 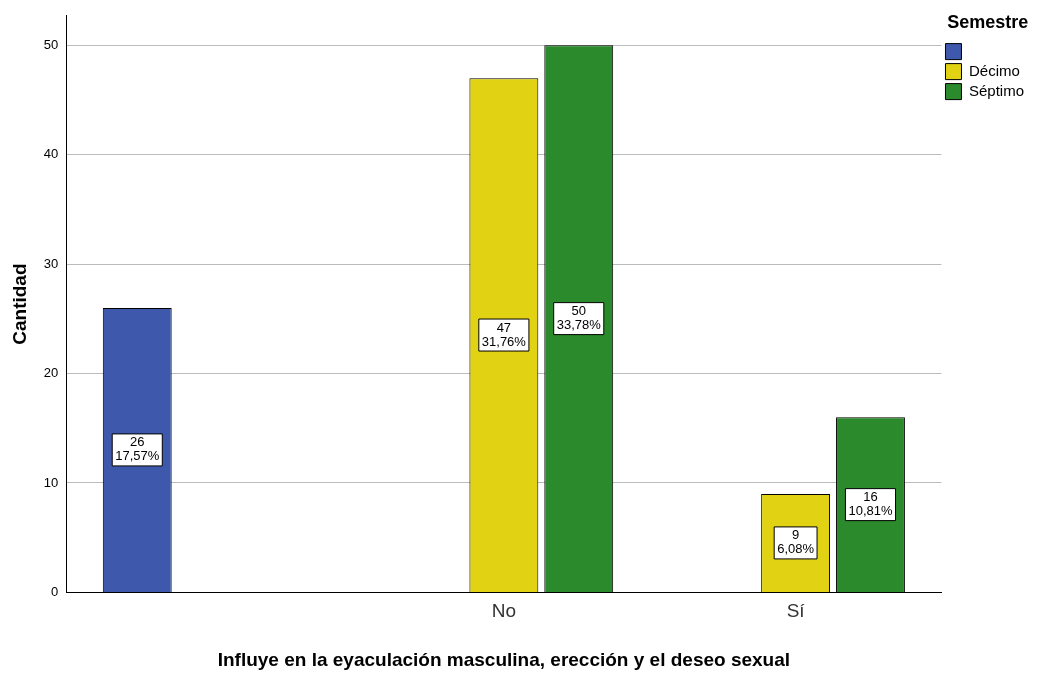 What do you see at coordinates (994, 70) in the screenshot?
I see `legend-label: Décimo` at bounding box center [994, 70].